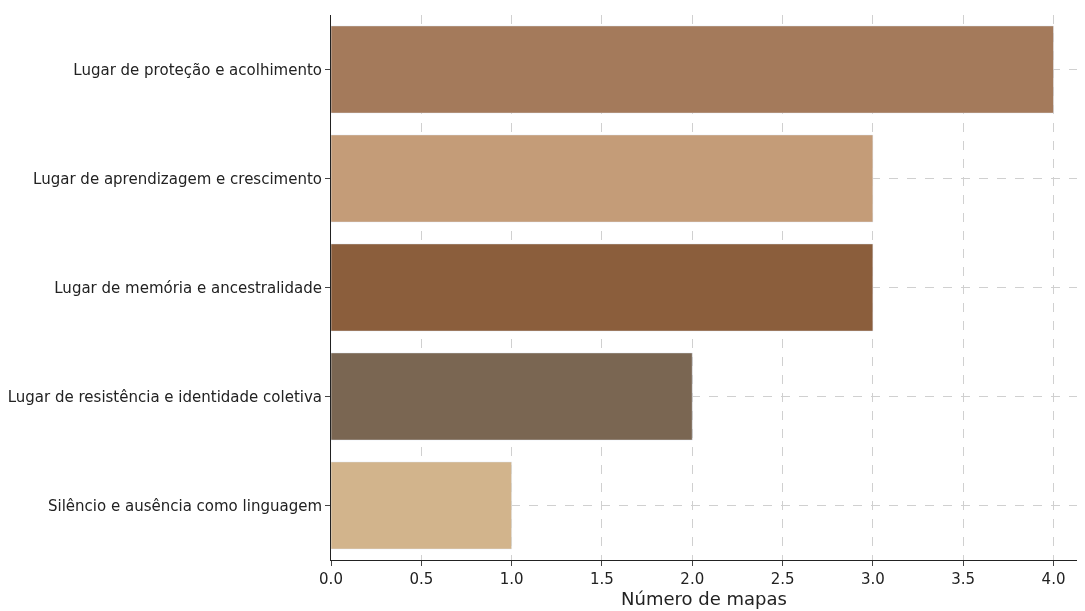  What do you see at coordinates (963, 579) in the screenshot?
I see `x-tick-label: 3.5` at bounding box center [963, 579].